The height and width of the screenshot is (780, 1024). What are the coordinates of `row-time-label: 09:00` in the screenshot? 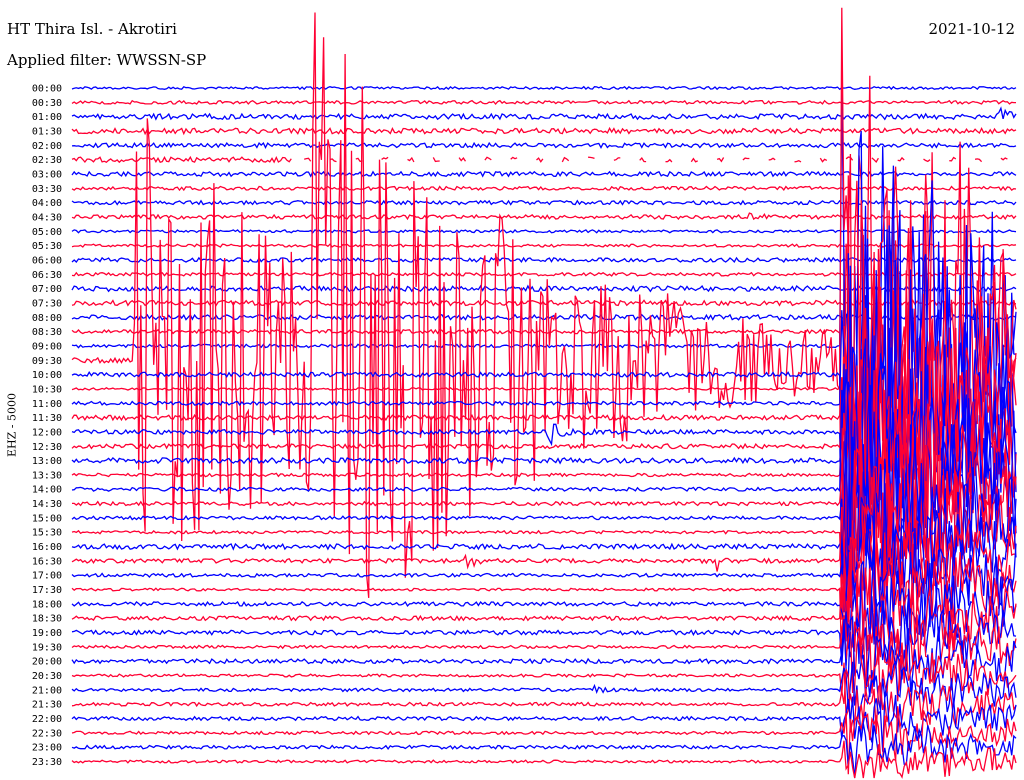 It's located at (47, 346).